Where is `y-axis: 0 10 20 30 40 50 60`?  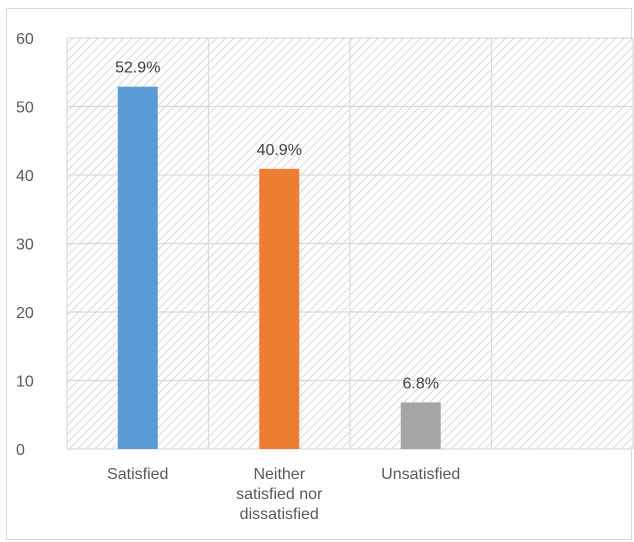
y-axis: 0 10 20 30 40 50 60 is located at coordinates (25, 245).